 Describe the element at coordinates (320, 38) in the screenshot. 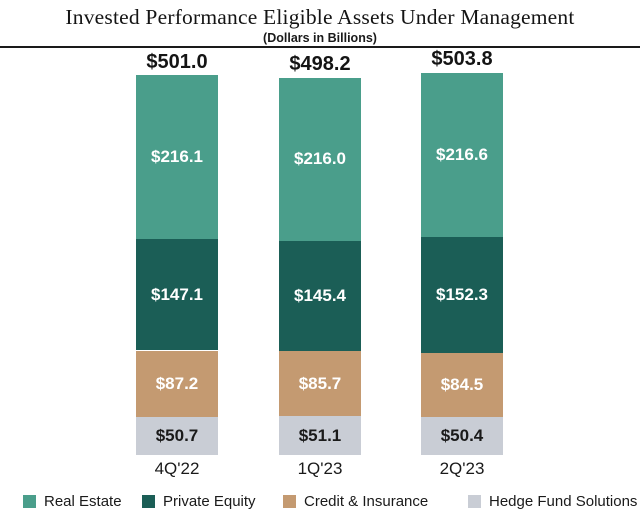

I see `chart-subtitle: (Dollars in Billions)` at that location.